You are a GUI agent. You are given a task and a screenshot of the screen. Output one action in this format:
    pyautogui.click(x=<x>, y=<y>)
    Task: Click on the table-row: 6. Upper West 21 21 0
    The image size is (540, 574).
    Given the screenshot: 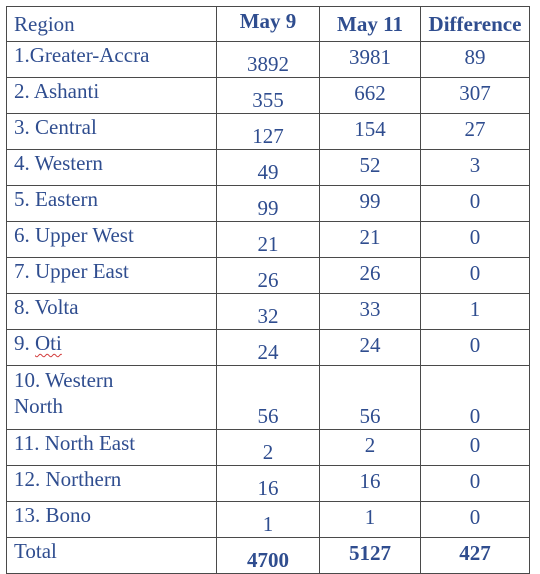 What is the action you would take?
    pyautogui.click(x=268, y=239)
    